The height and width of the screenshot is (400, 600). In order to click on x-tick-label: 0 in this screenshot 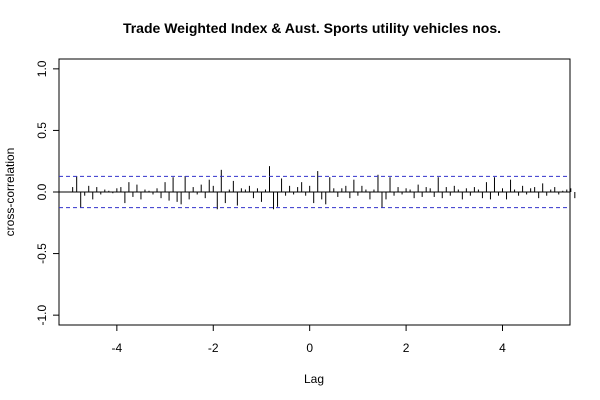, I will do `click(309, 348)`.